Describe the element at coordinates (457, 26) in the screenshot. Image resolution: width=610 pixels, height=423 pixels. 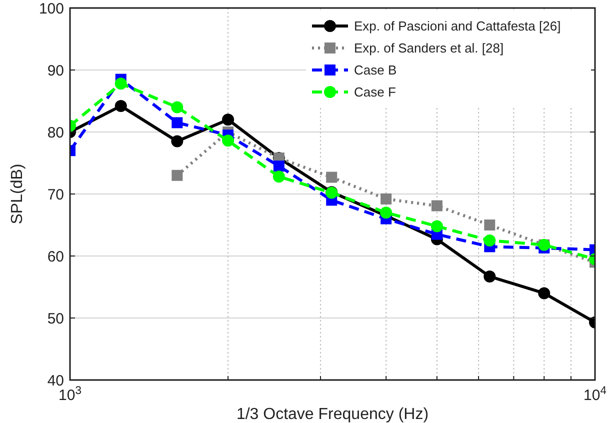
I see `legend-label: Exp. of Pascioni and Cattafesta [26]` at that location.